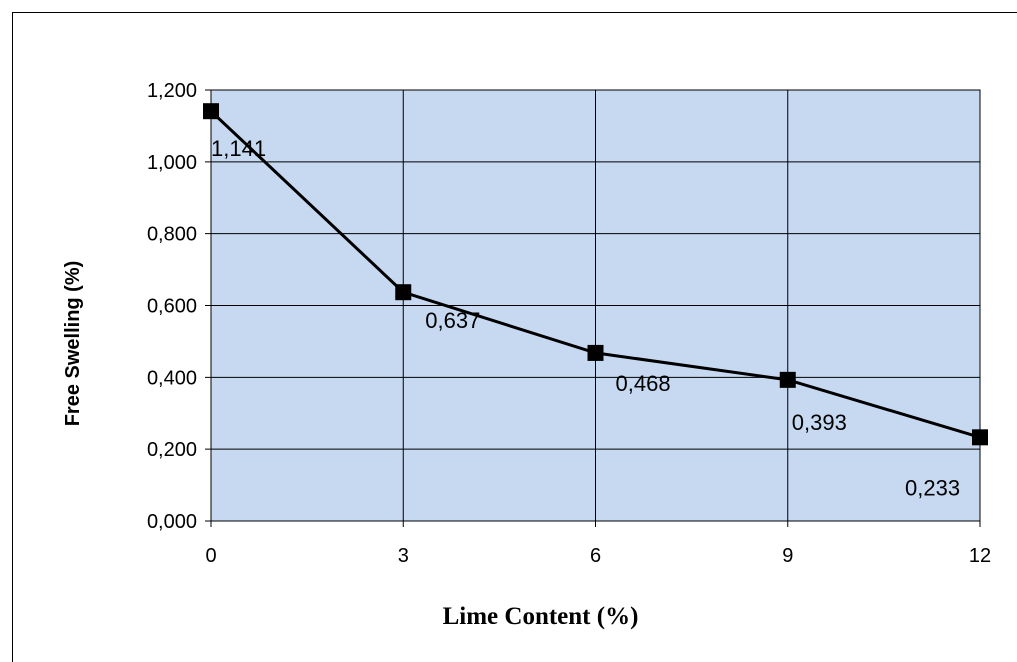 The image size is (1017, 662). Describe the element at coordinates (172, 235) in the screenshot. I see `y-tick-label: 0,800` at that location.